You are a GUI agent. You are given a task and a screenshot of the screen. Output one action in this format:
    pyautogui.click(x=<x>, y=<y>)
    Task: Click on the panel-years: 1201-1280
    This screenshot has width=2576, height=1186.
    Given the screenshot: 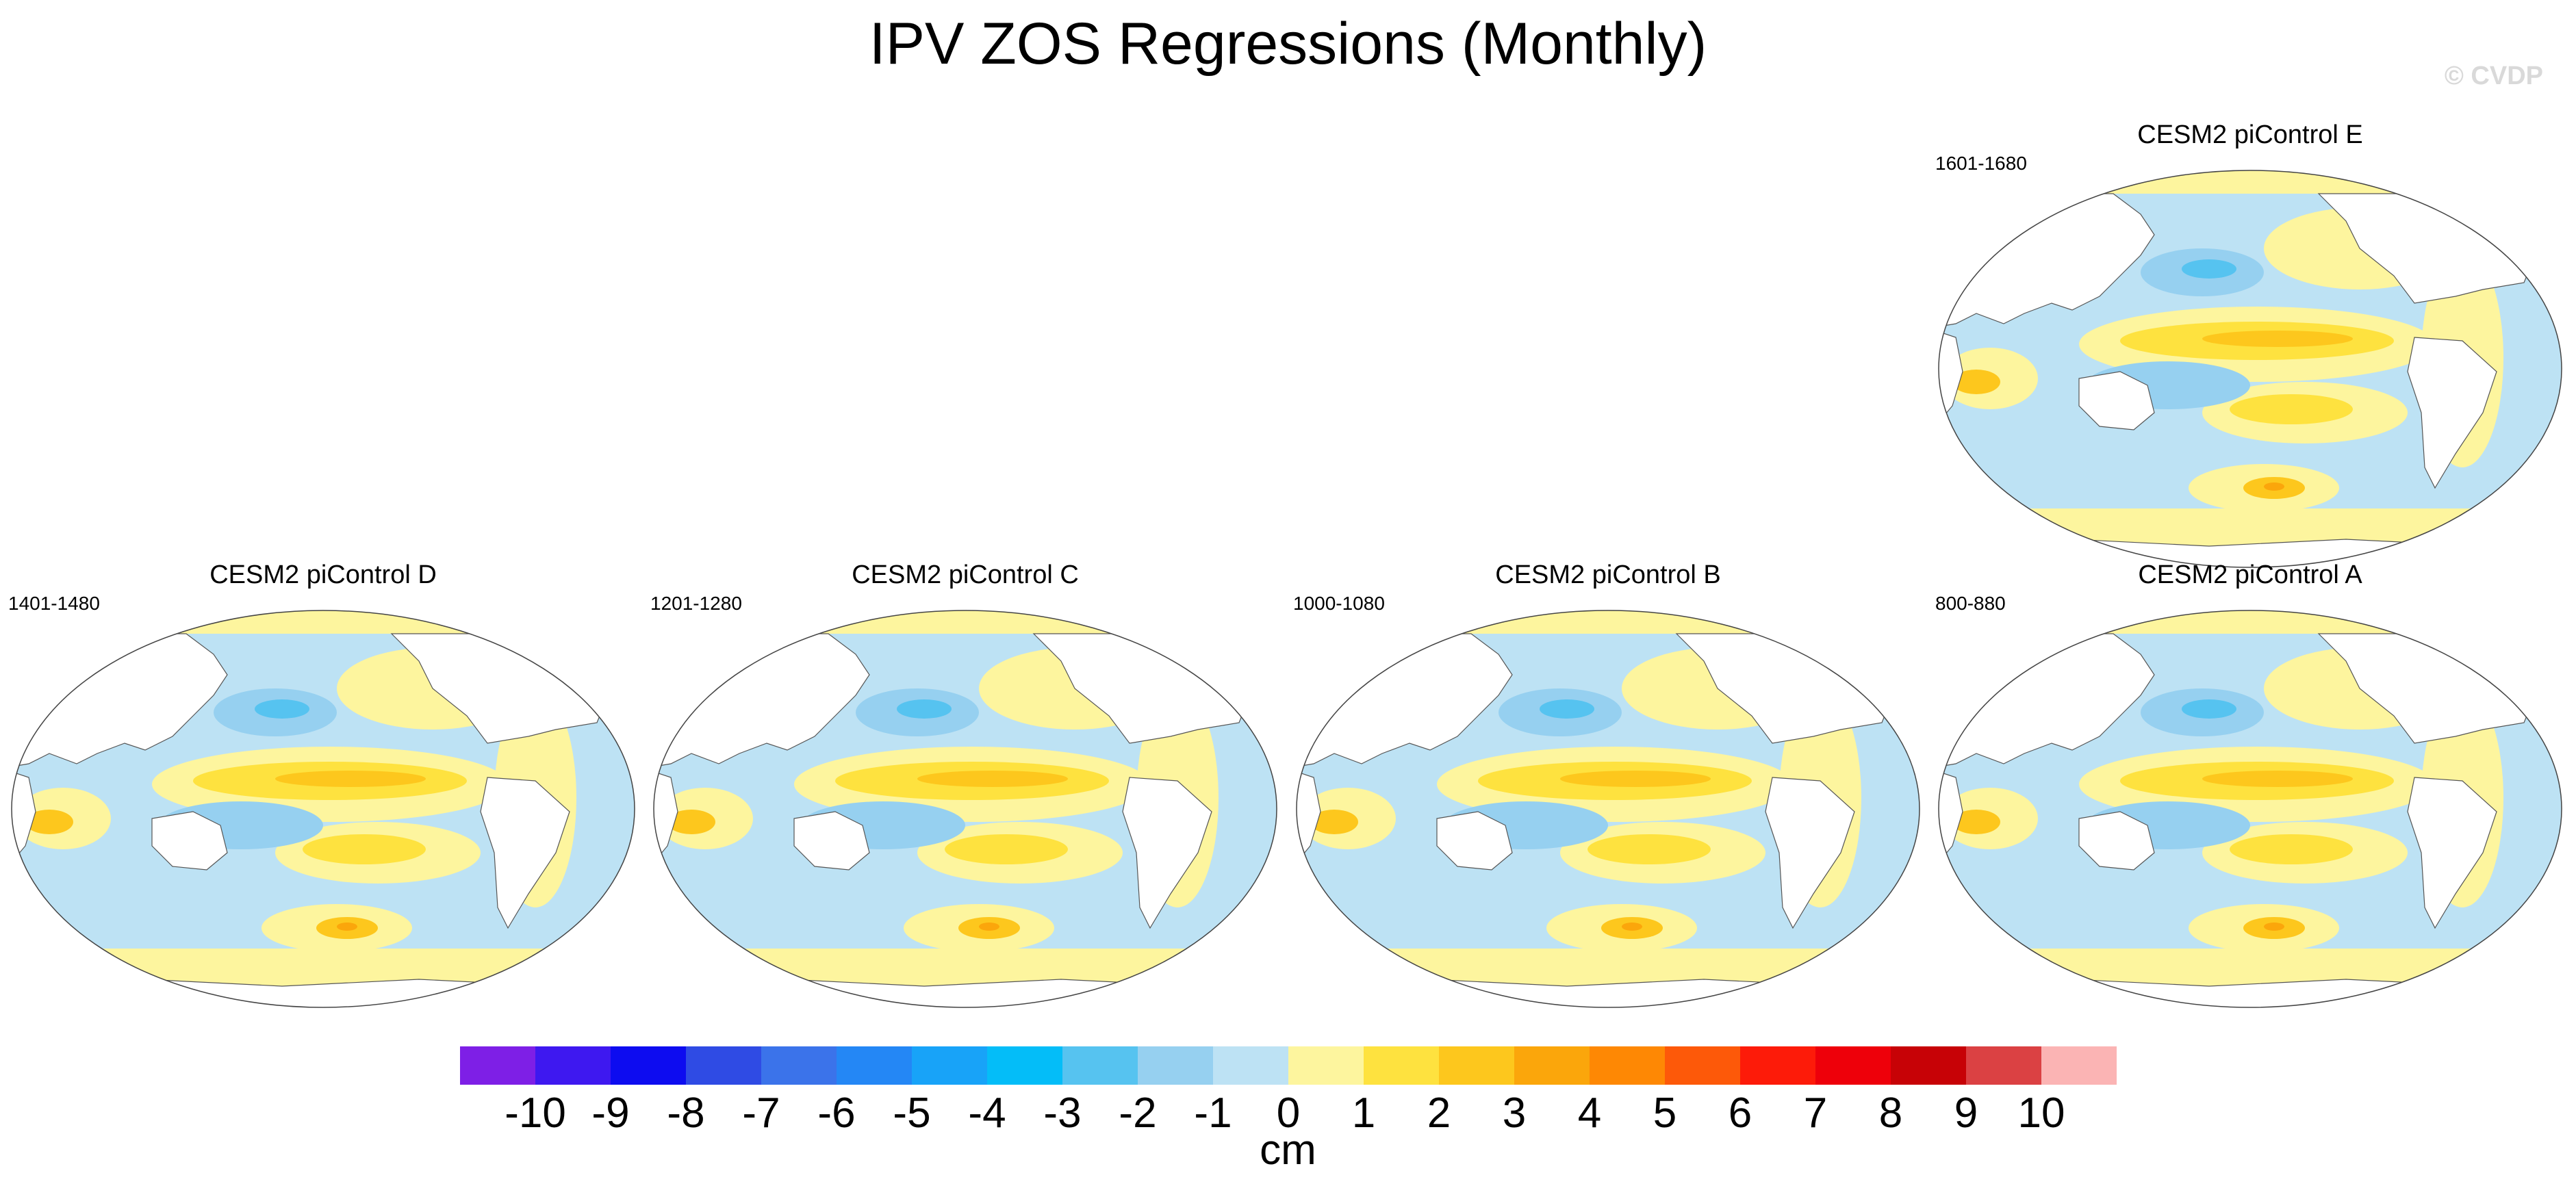 What is the action you would take?
    pyautogui.click(x=696, y=603)
    